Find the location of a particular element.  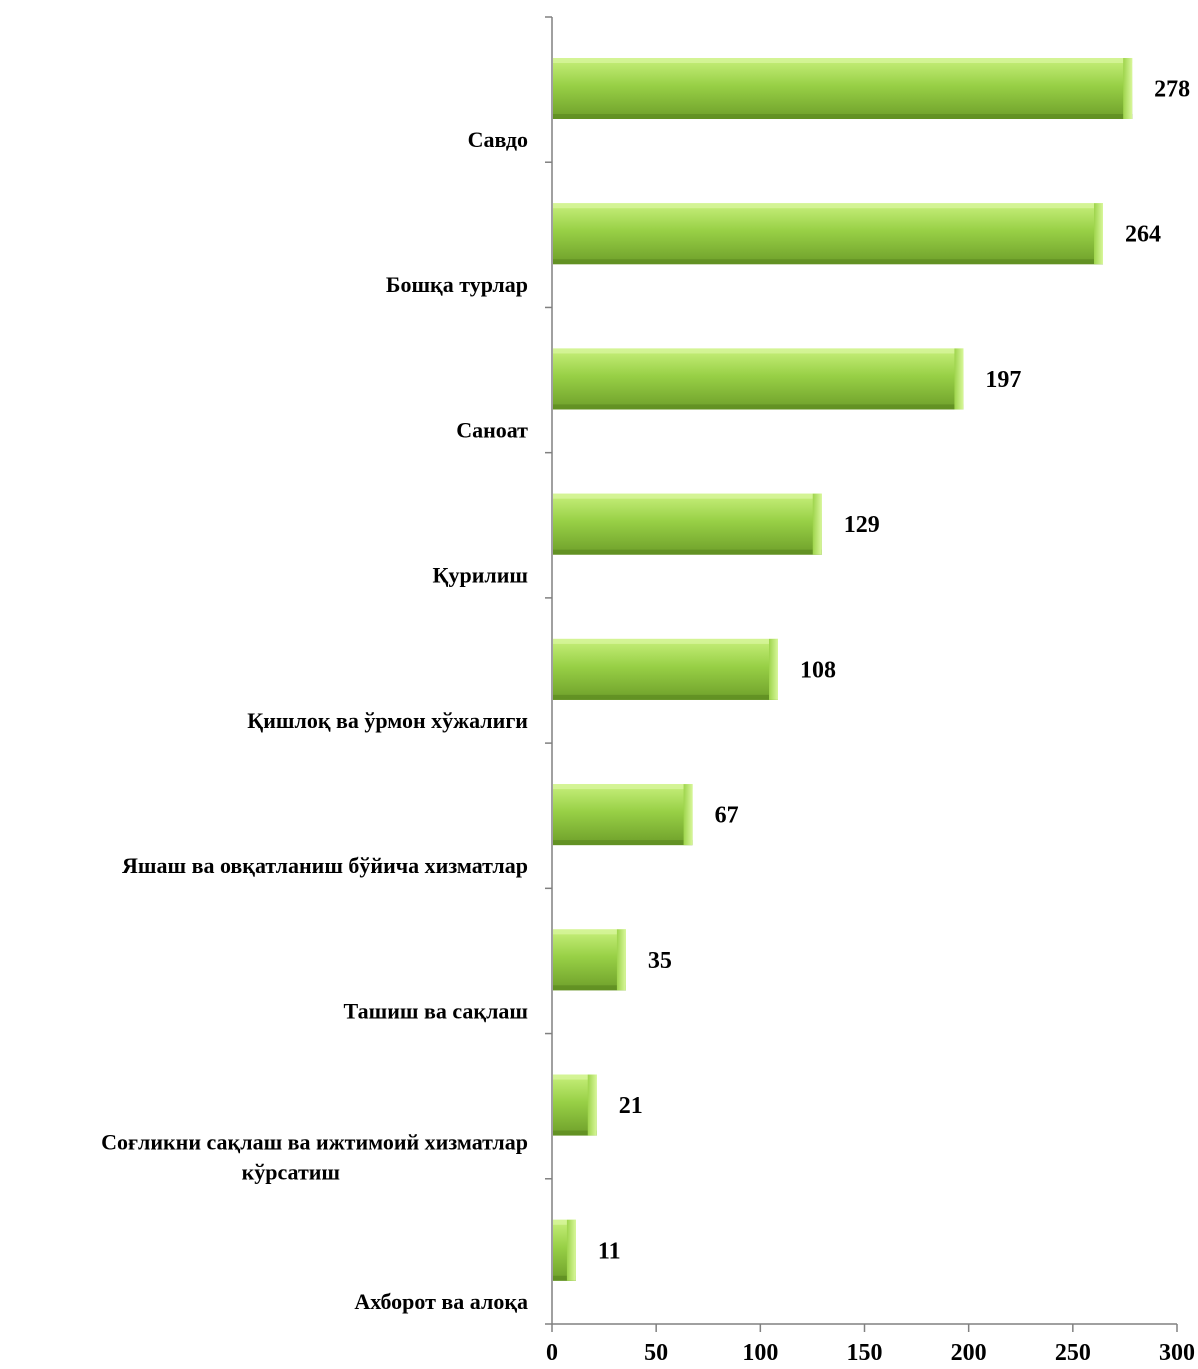

data-label: 264 is located at coordinates (1143, 235).